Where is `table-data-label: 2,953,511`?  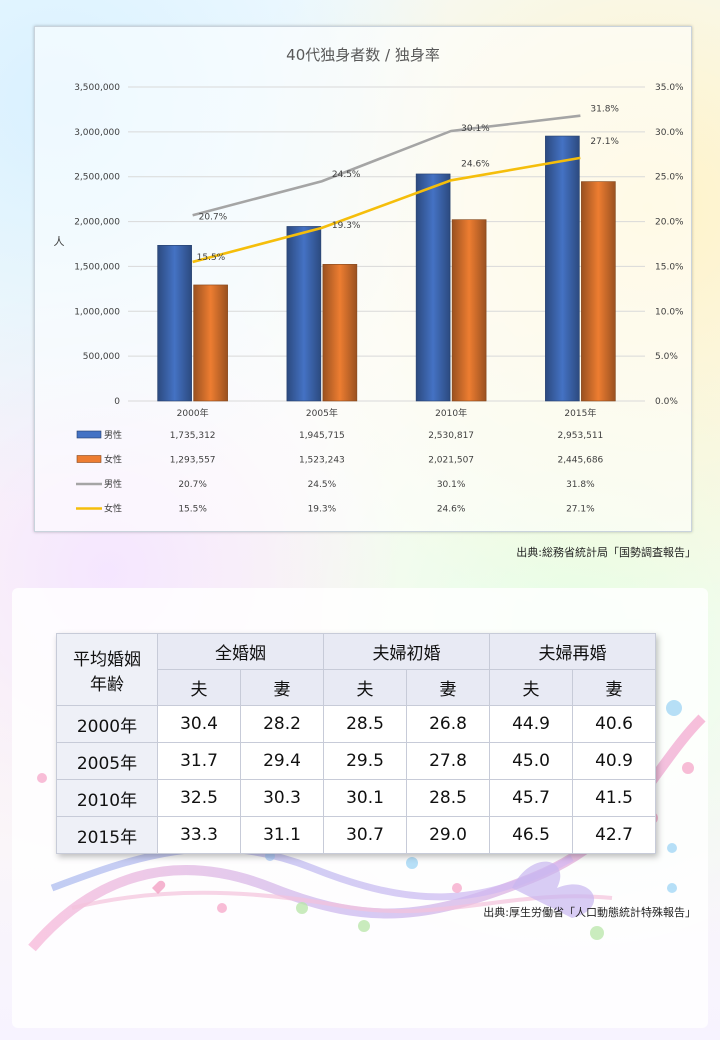 table-data-label: 2,953,511 is located at coordinates (580, 436).